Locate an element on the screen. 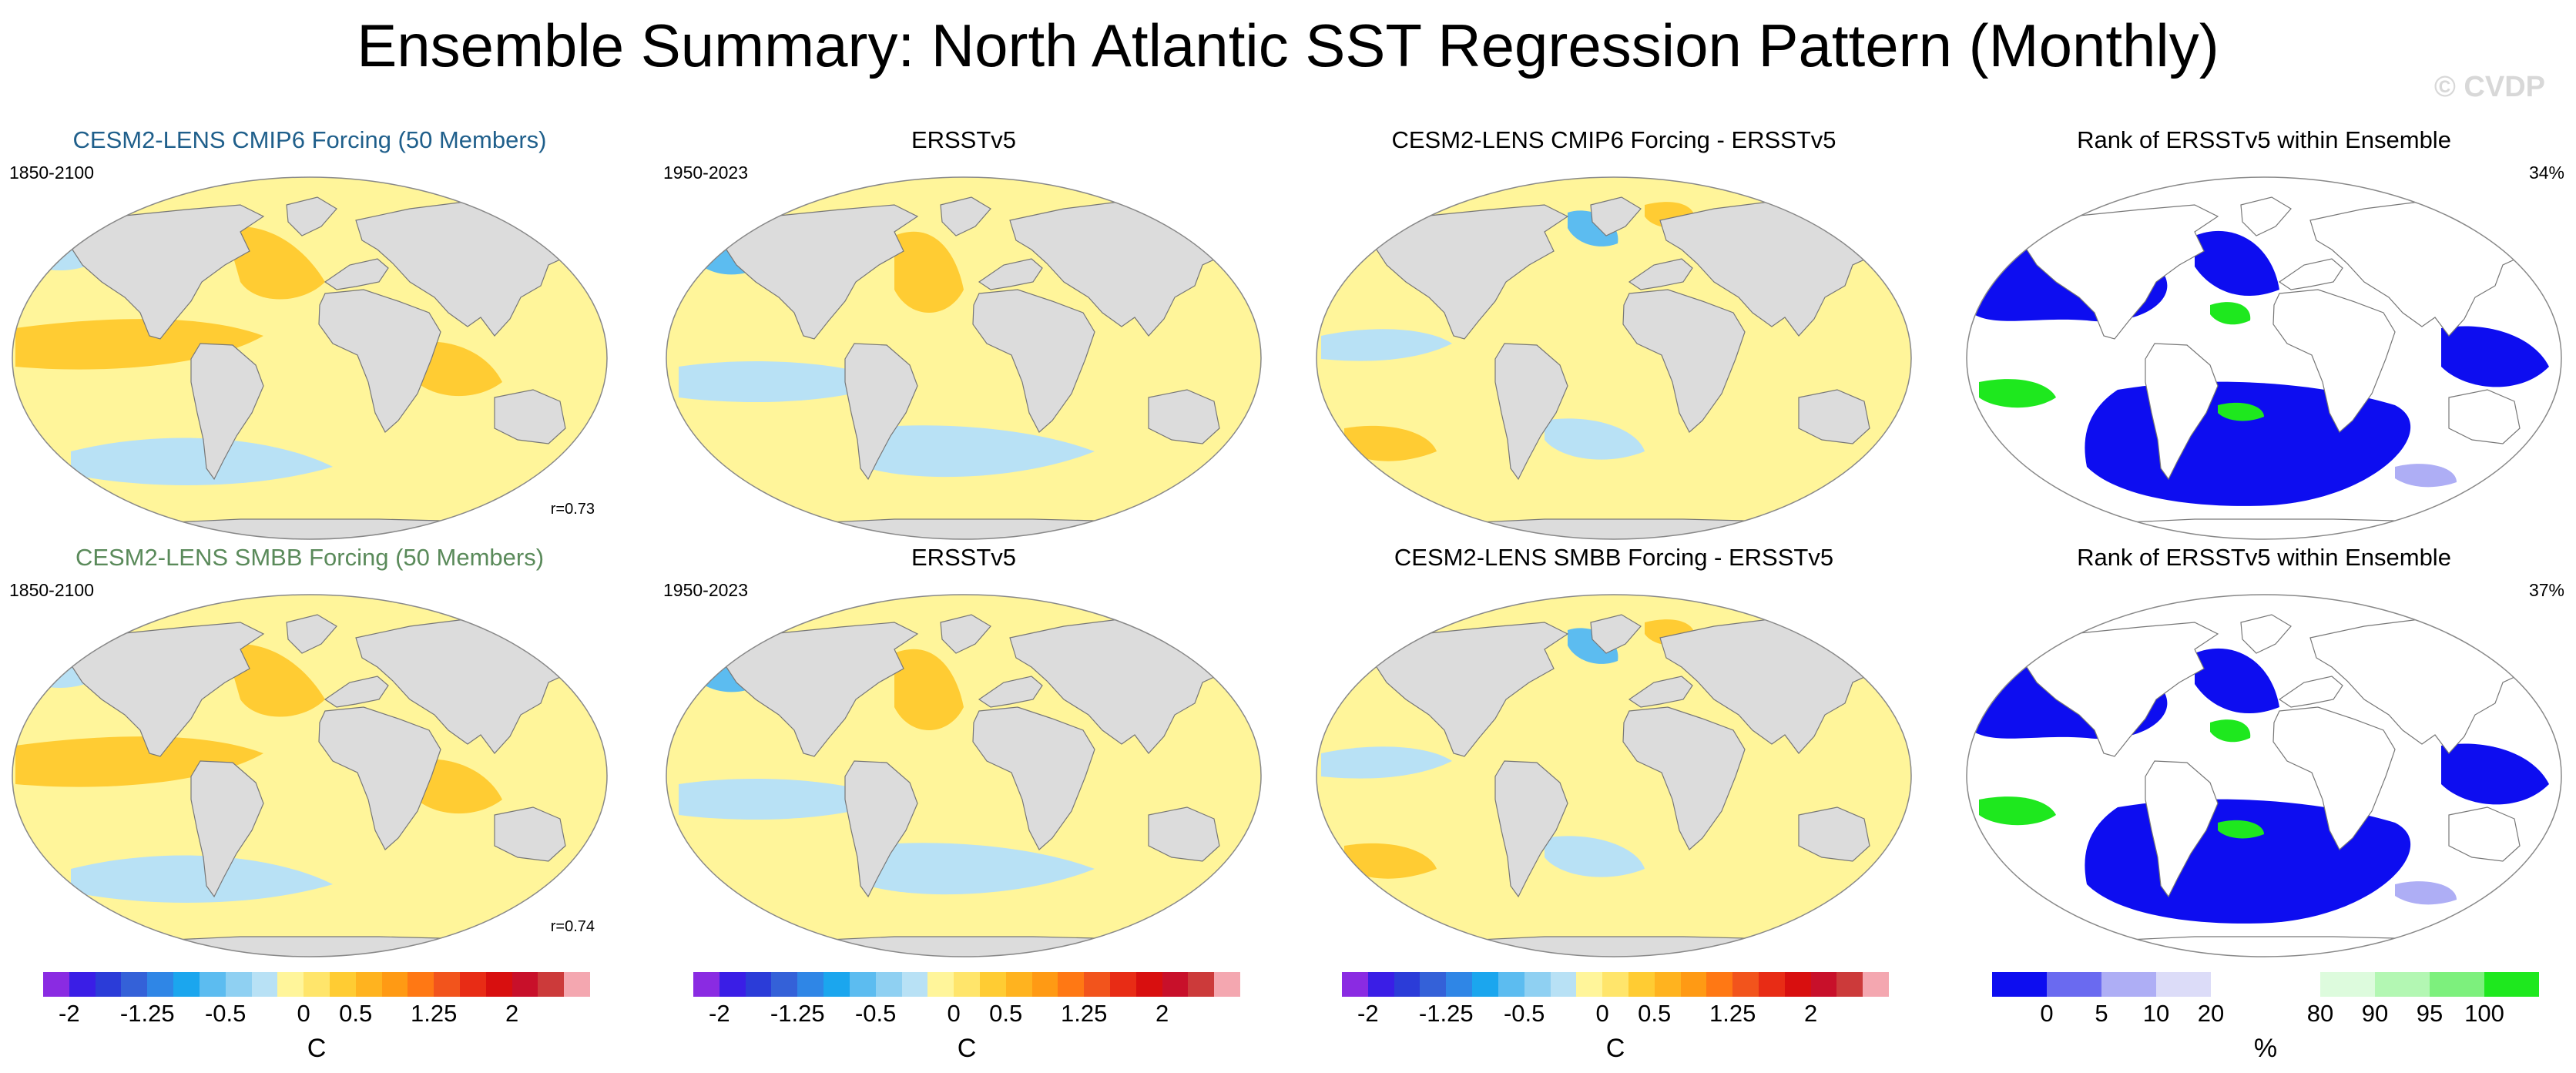  colorbar-tick-label: 1.25 is located at coordinates (434, 1013).